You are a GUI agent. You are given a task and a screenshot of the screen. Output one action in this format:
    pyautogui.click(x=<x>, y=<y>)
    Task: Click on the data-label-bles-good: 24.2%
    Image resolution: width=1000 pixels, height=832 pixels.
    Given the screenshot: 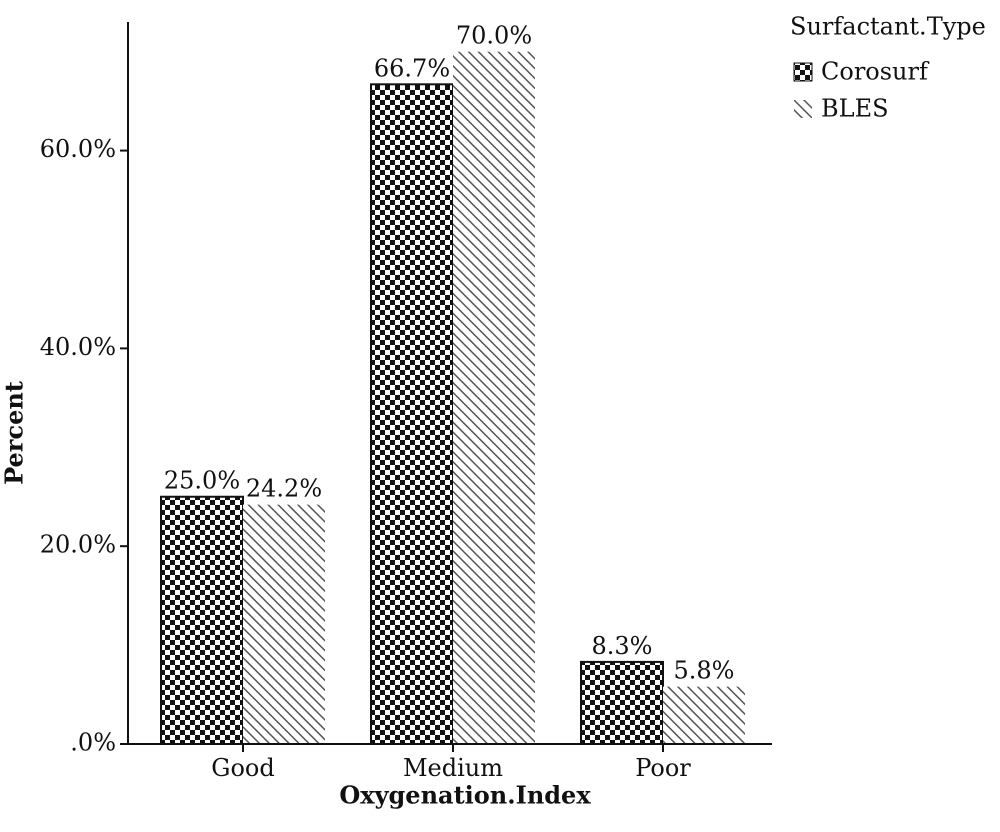 What is the action you would take?
    pyautogui.click(x=284, y=489)
    